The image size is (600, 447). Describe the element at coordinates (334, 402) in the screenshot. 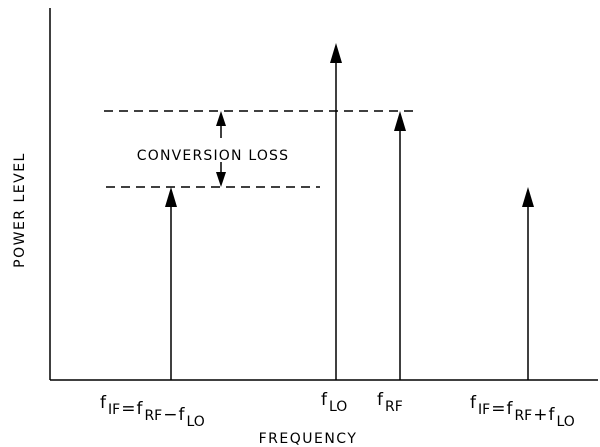

I see `freq-label-lo: f LO` at that location.